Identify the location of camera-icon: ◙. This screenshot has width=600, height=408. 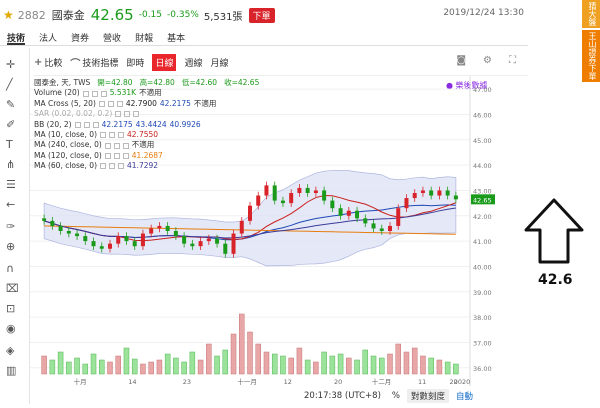
(461, 60).